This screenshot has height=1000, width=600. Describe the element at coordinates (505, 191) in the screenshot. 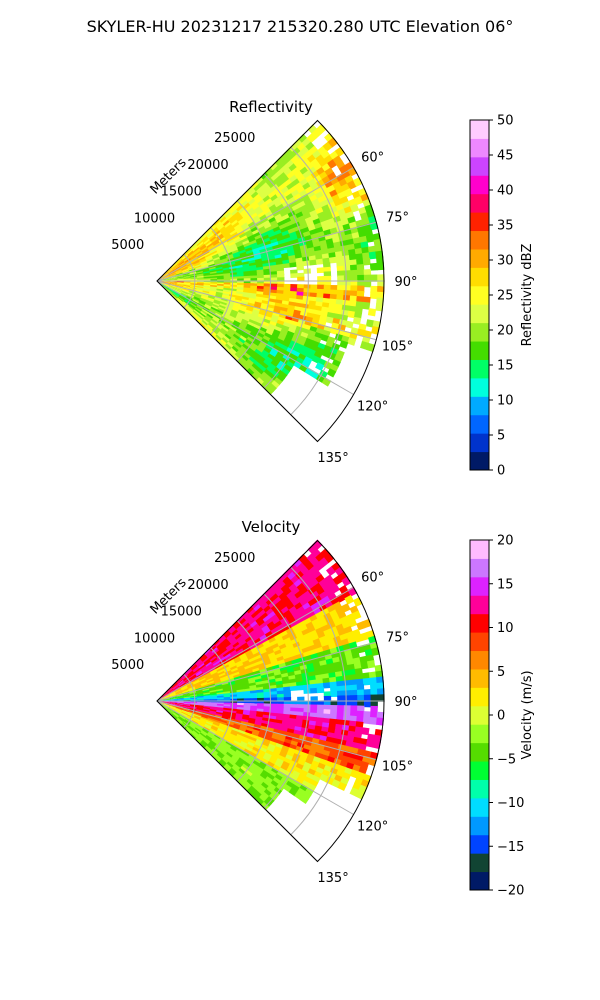

I see `colorbar-tick-label: 40` at that location.